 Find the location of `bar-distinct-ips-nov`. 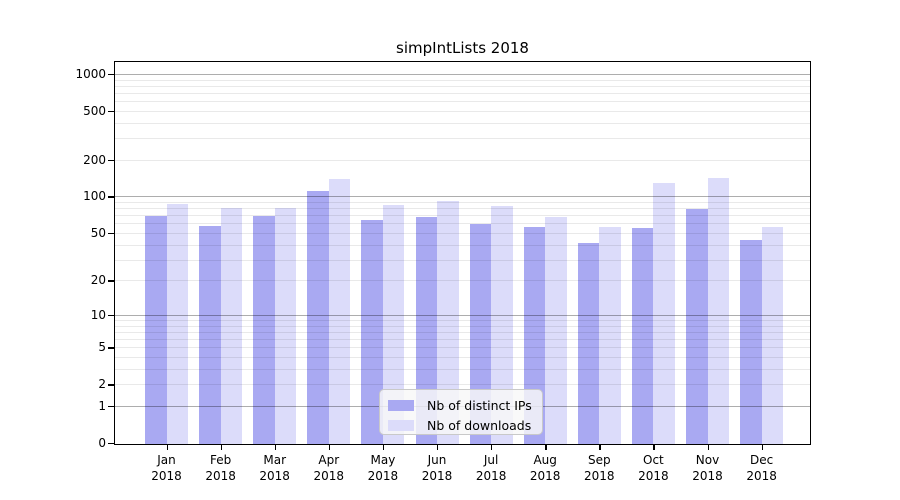

bar-distinct-ips-nov is located at coordinates (697, 326).